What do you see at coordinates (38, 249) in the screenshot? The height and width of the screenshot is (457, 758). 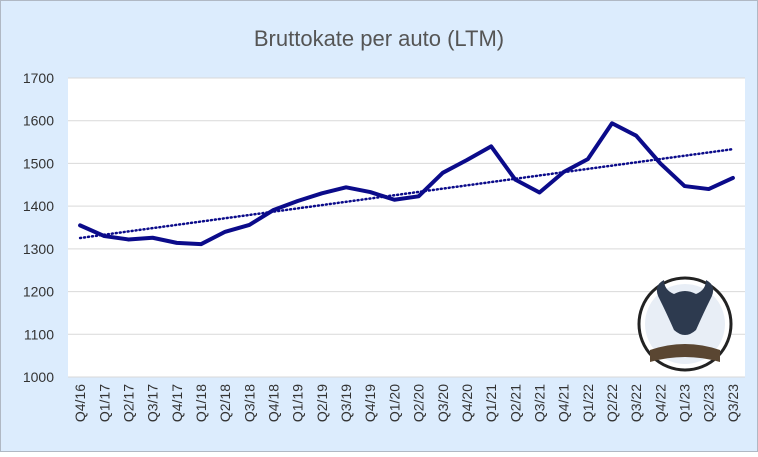 I see `y-tick-label: 1300` at bounding box center [38, 249].